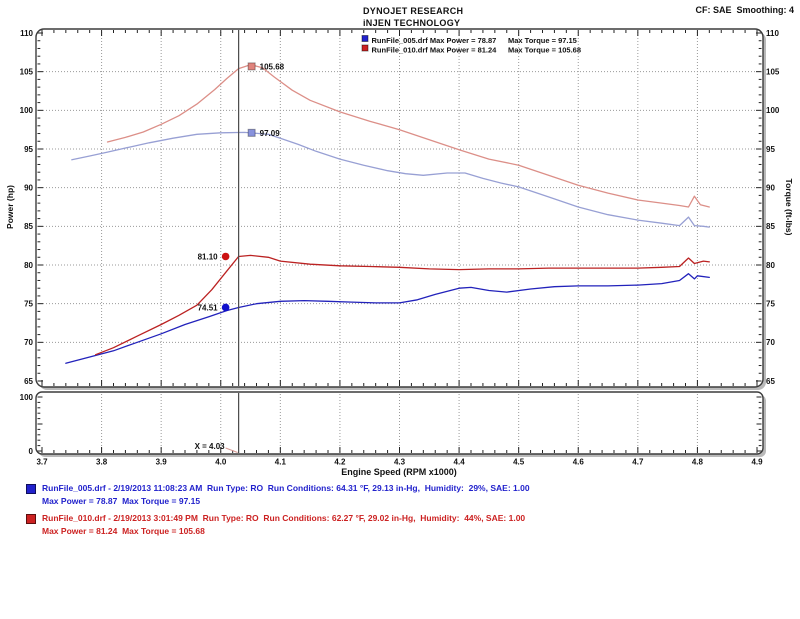 This screenshot has height=619, width=800. Describe the element at coordinates (241, 187) in the screenshot. I see `cursor-markers: 105.68 97.09 81.10 74.51` at that location.